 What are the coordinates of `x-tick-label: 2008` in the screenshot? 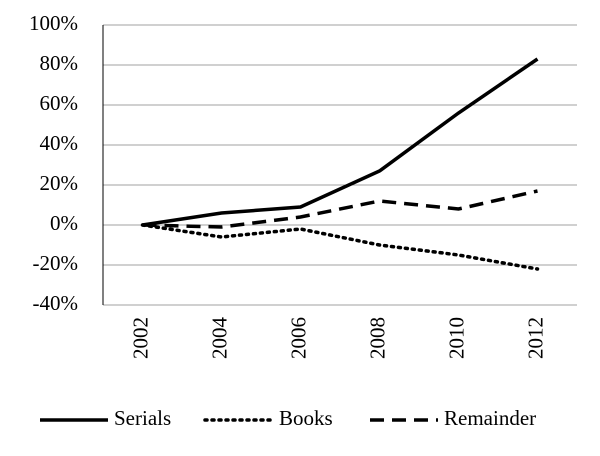 It's located at (377, 338).